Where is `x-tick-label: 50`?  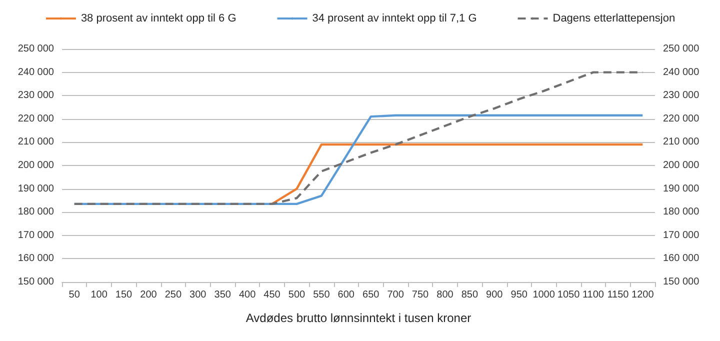 x-tick-label: 50 is located at coordinates (74, 295).